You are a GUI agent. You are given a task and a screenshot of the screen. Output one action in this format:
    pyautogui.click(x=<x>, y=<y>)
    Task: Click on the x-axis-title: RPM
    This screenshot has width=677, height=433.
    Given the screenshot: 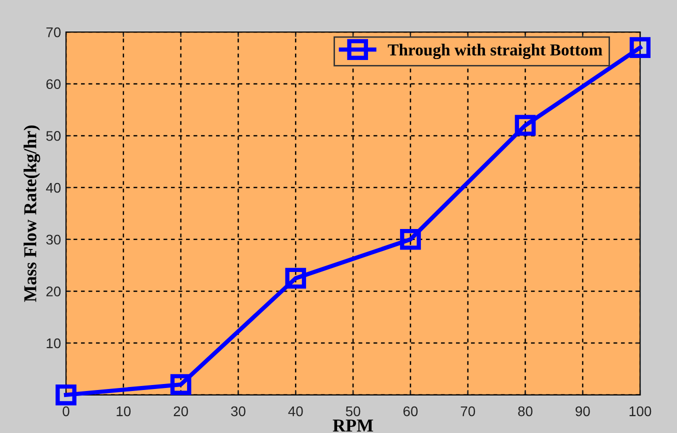 What is the action you would take?
    pyautogui.click(x=353, y=426)
    